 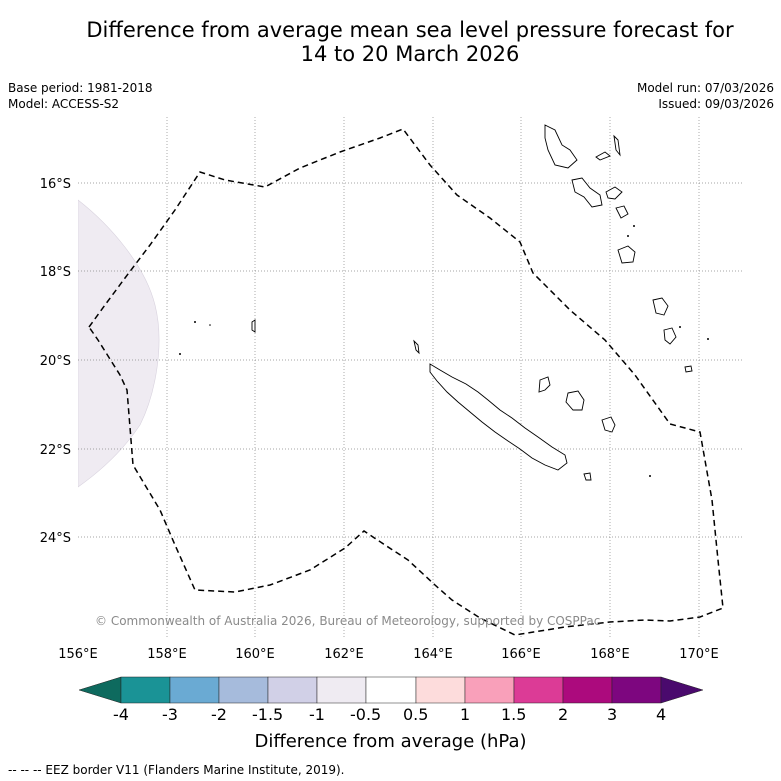 I want to click on island-erromango, so click(x=660, y=306).